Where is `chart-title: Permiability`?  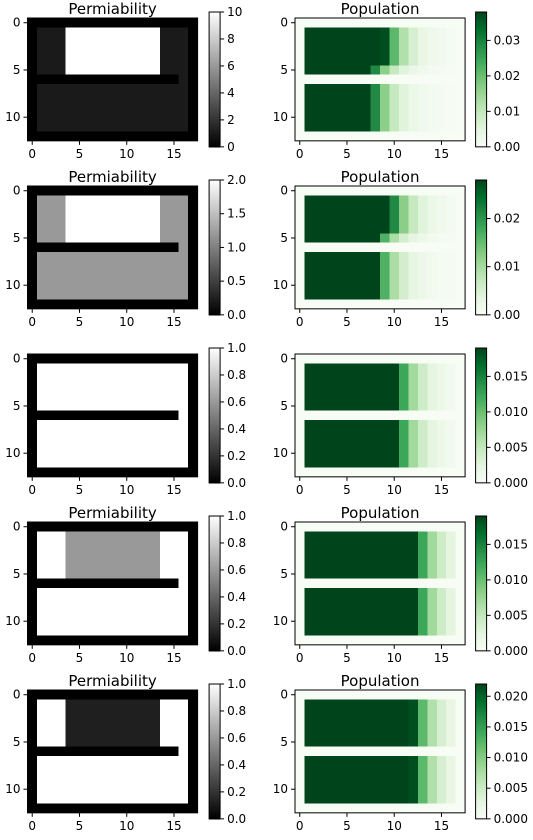 chart-title: Permiability is located at coordinates (112, 513).